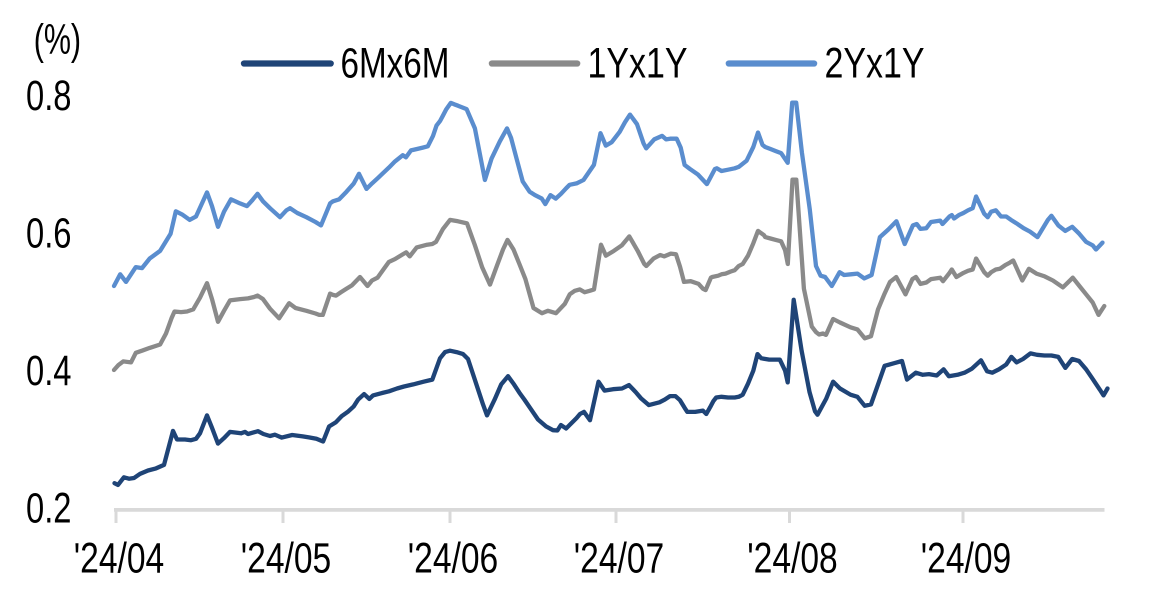  I want to click on svg-text: 0.8, so click(49, 96).